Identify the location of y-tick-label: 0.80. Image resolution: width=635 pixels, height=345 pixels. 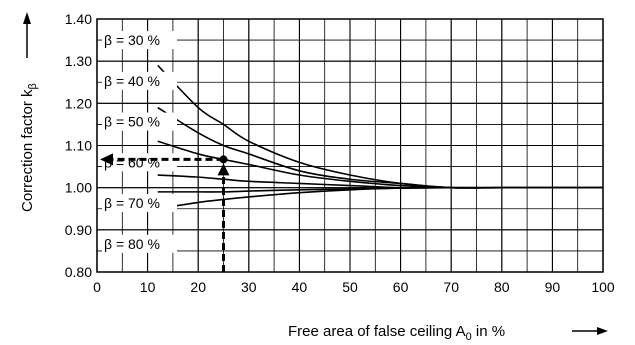
(78, 272).